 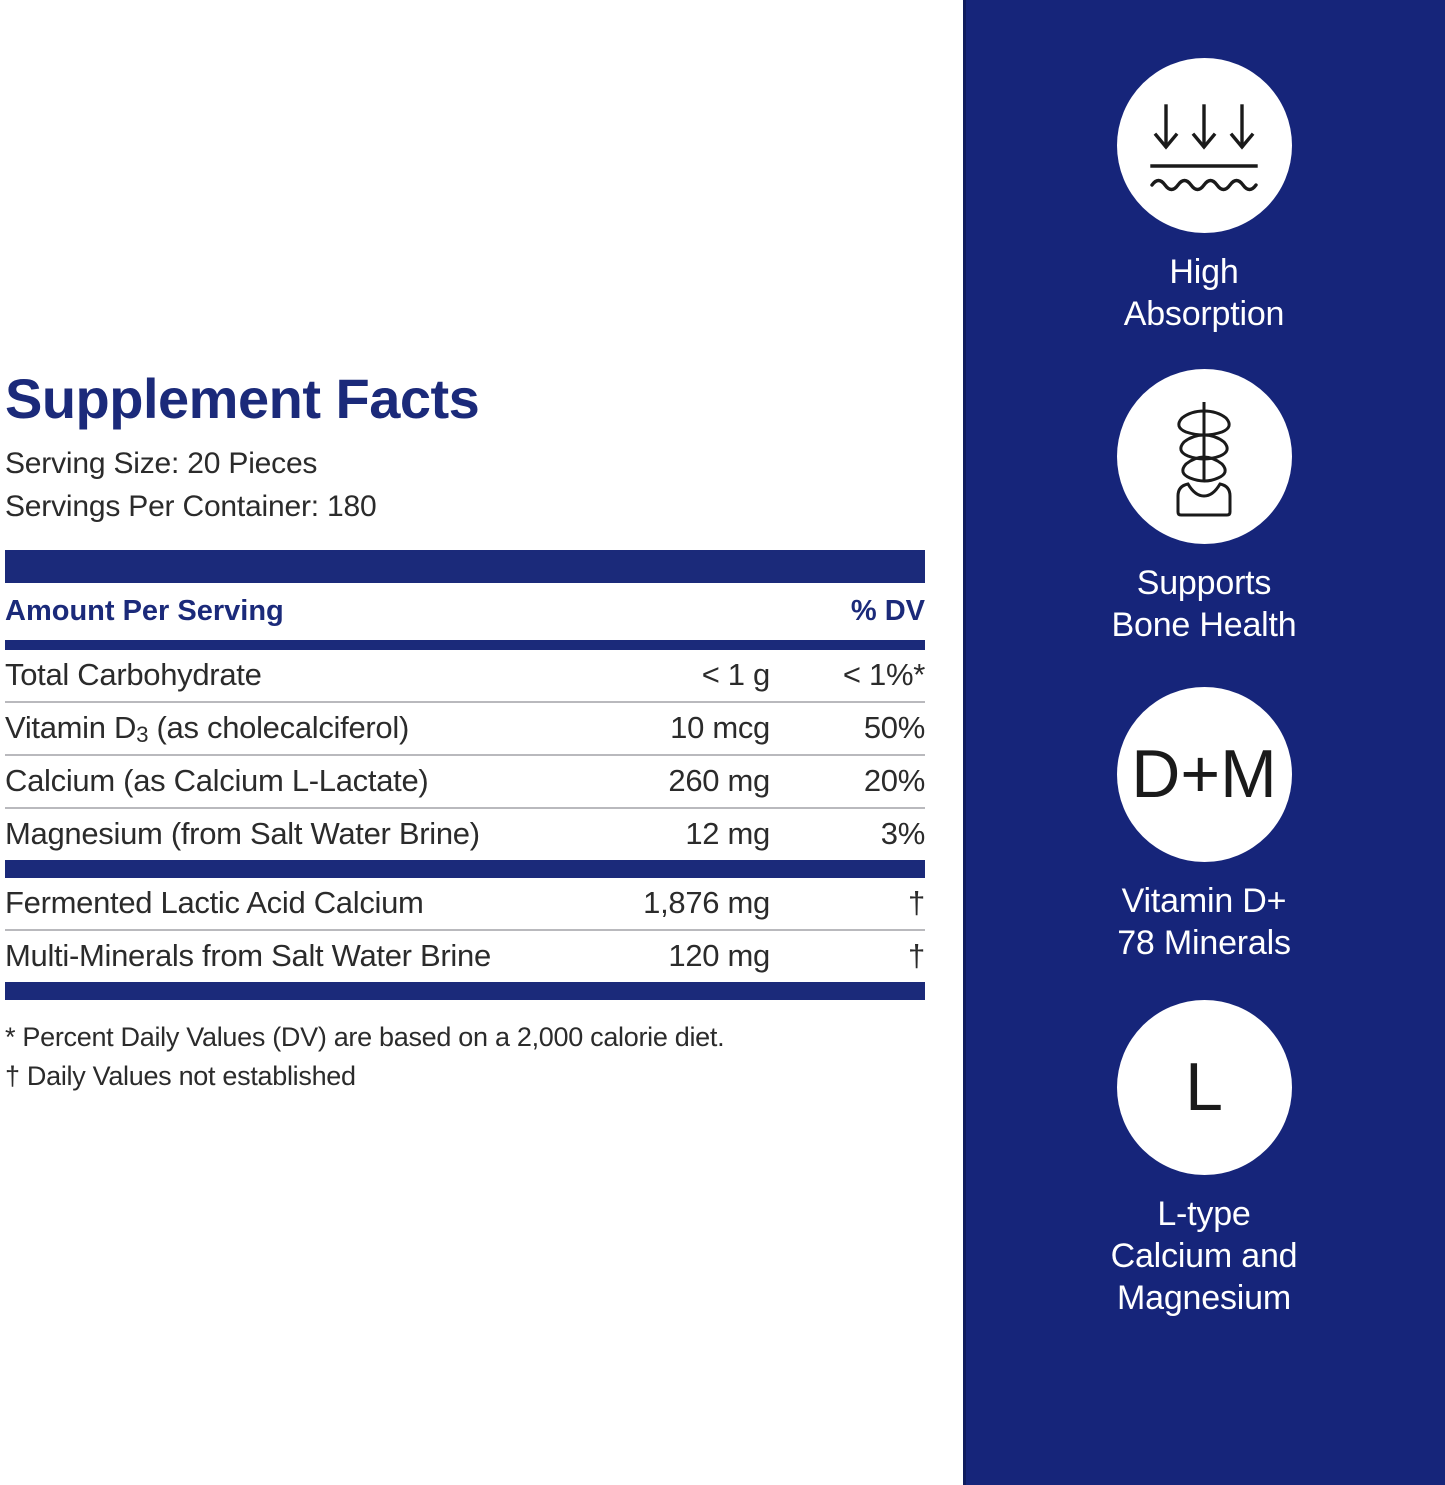 I want to click on l-letter-icon: L, so click(x=1204, y=1087).